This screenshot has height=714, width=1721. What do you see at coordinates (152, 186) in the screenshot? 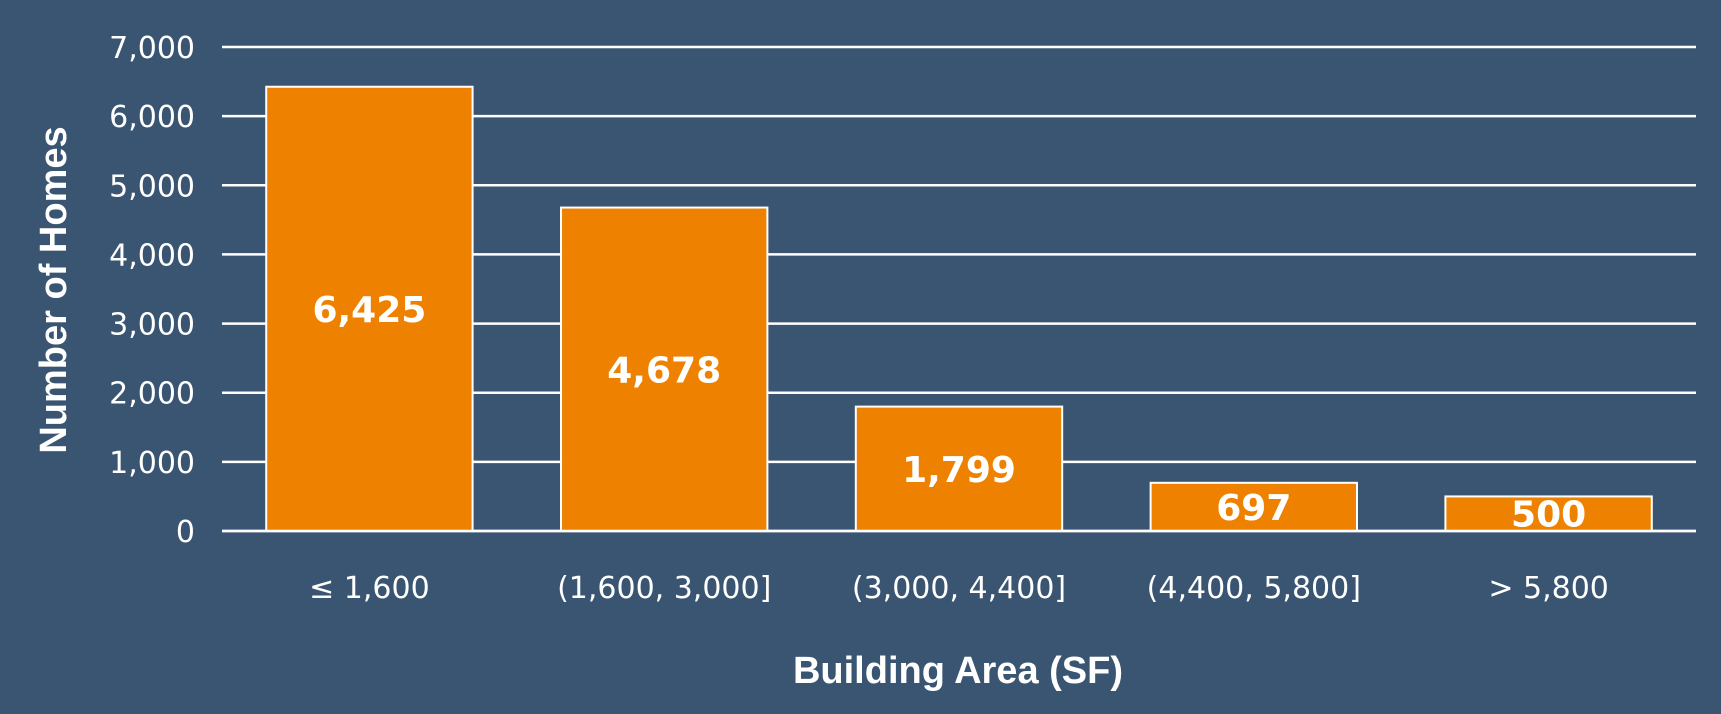
I see `y-tick-label: 5,000` at bounding box center [152, 186].